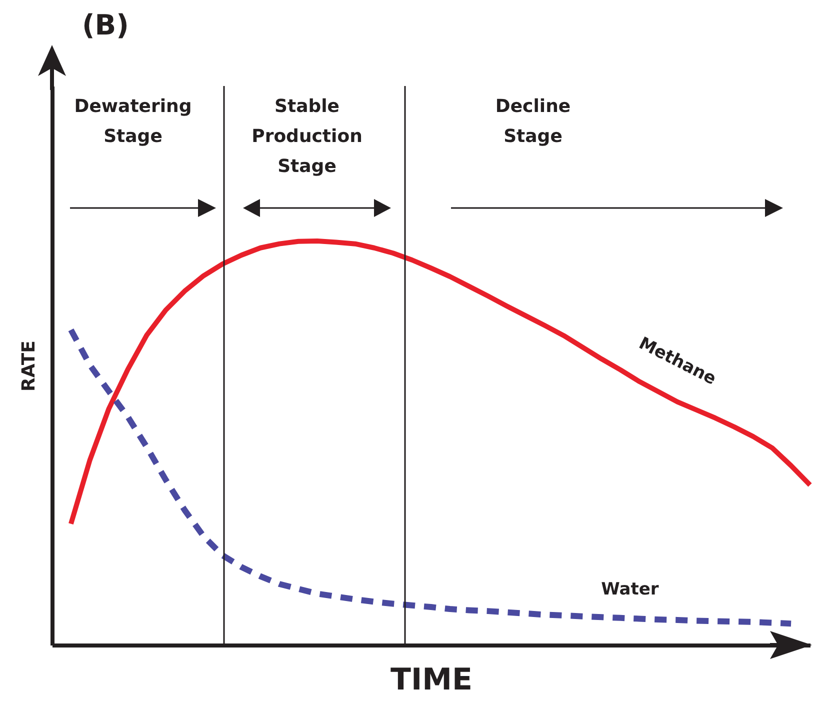 The image size is (815, 704). What do you see at coordinates (307, 136) in the screenshot?
I see `text: Stable Production Stage` at bounding box center [307, 136].